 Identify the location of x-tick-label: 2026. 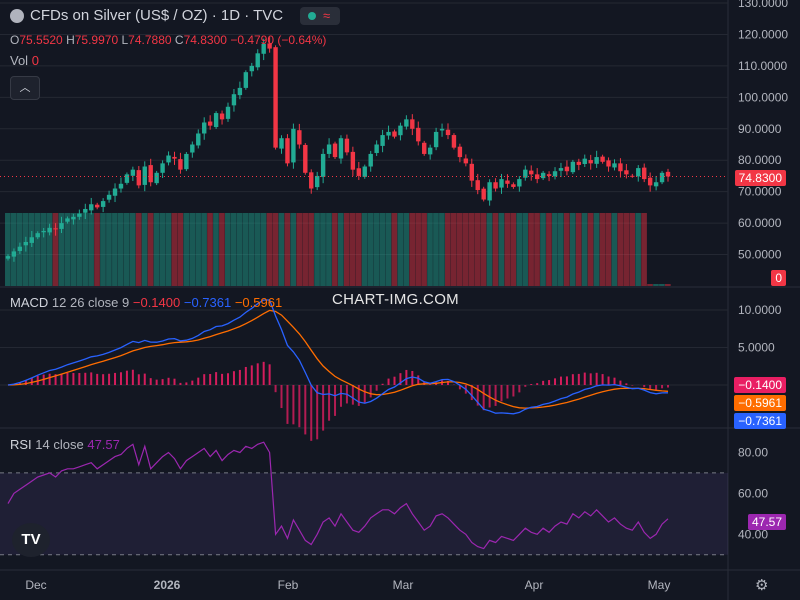
(167, 585).